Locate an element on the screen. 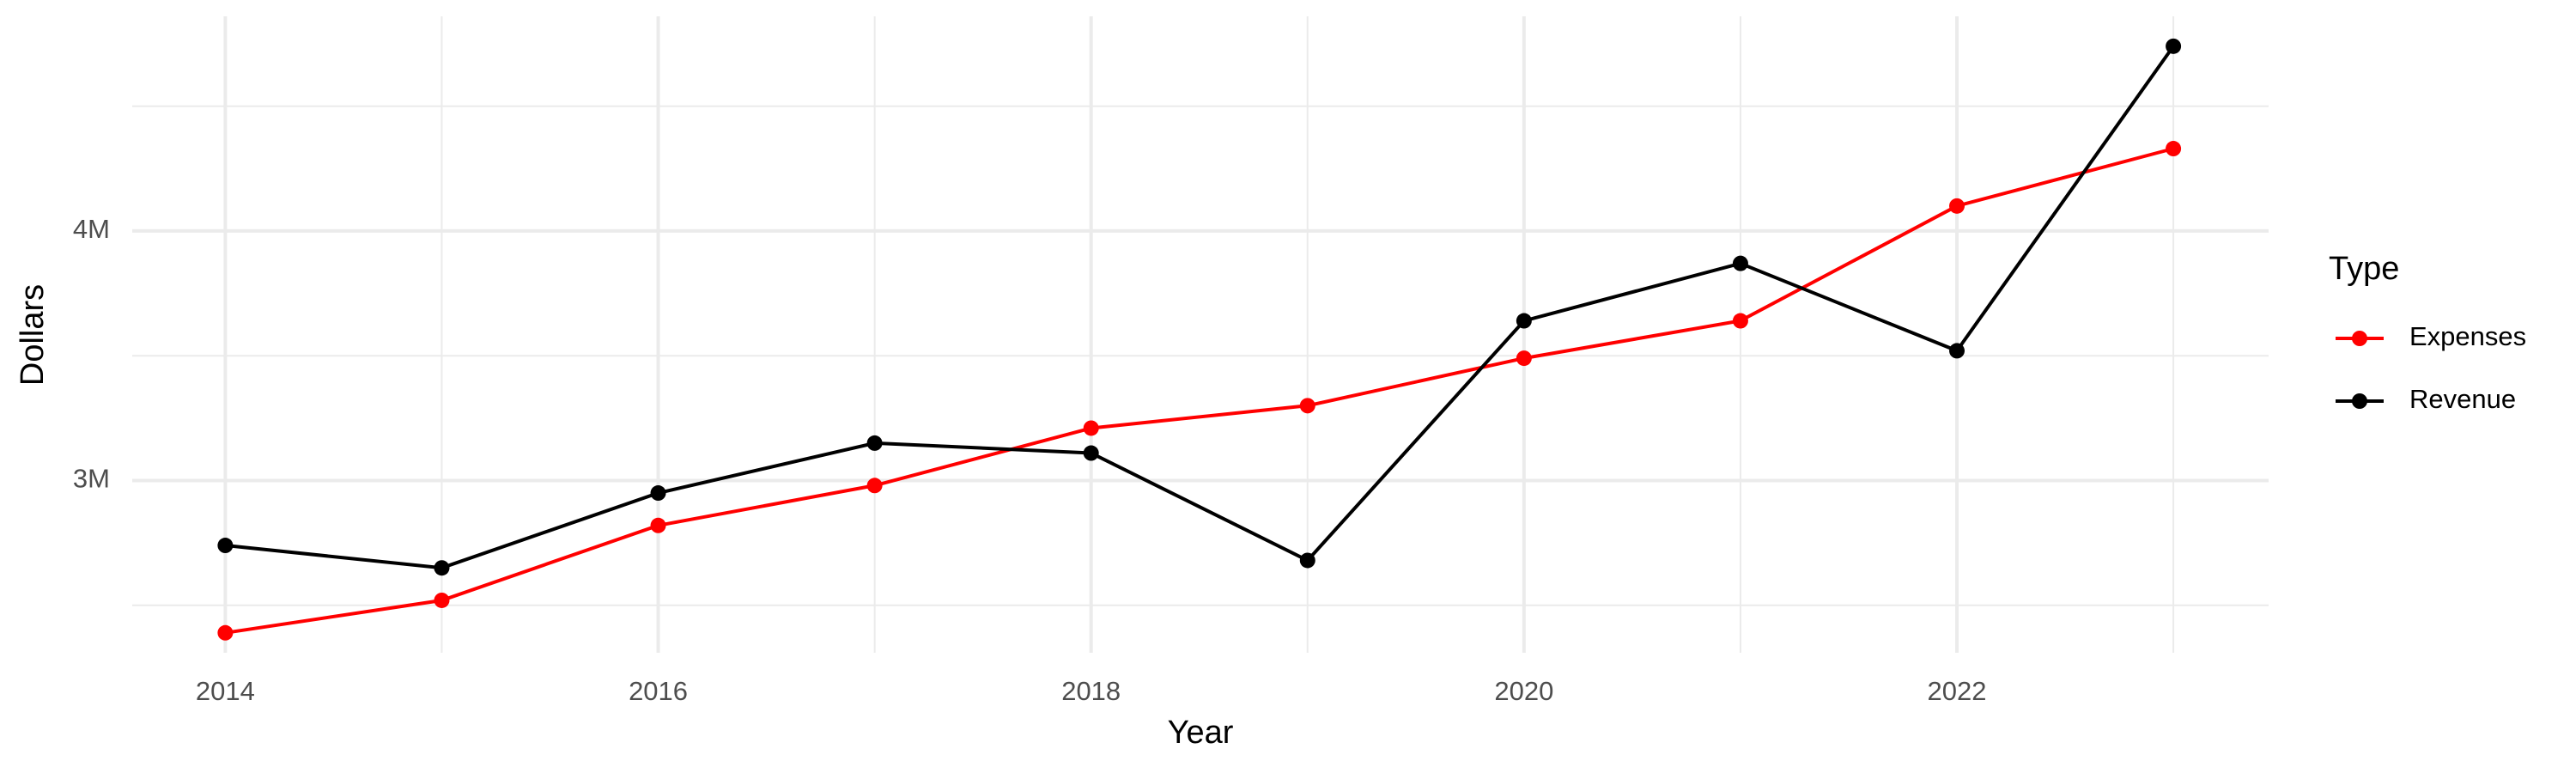  x-axis-title: Year is located at coordinates (1201, 733).